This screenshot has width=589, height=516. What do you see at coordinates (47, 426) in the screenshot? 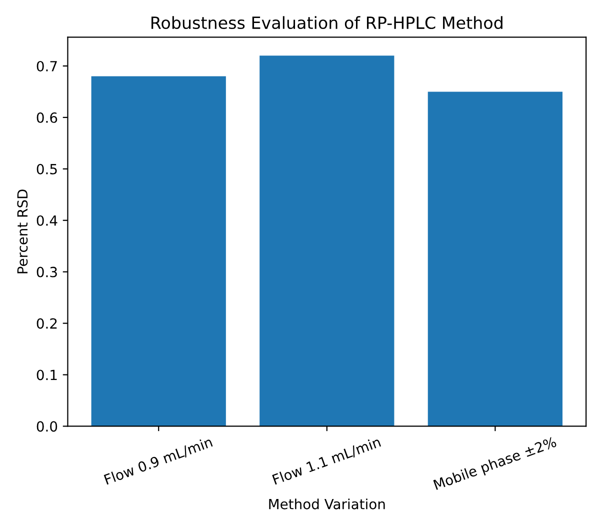
I see `y-tick-label: 0.0` at bounding box center [47, 426].